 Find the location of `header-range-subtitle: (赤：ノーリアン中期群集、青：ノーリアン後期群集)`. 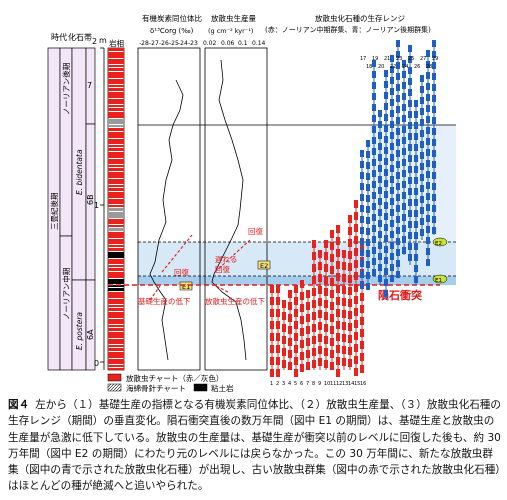

header-range-subtitle: (赤：ノーリアン中期群集、青：ノーリアン後期群集) is located at coordinates (348, 29).